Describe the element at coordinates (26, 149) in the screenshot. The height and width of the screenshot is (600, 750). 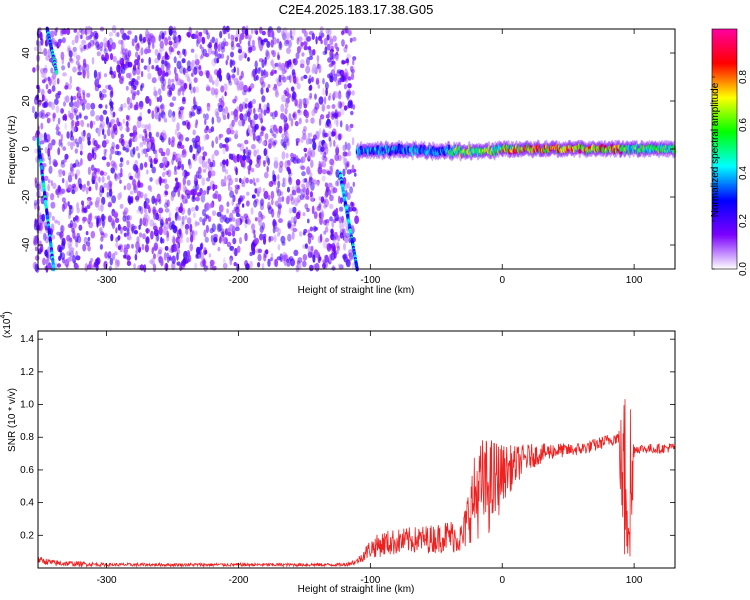
I see `y-tick-label: 0` at that location.